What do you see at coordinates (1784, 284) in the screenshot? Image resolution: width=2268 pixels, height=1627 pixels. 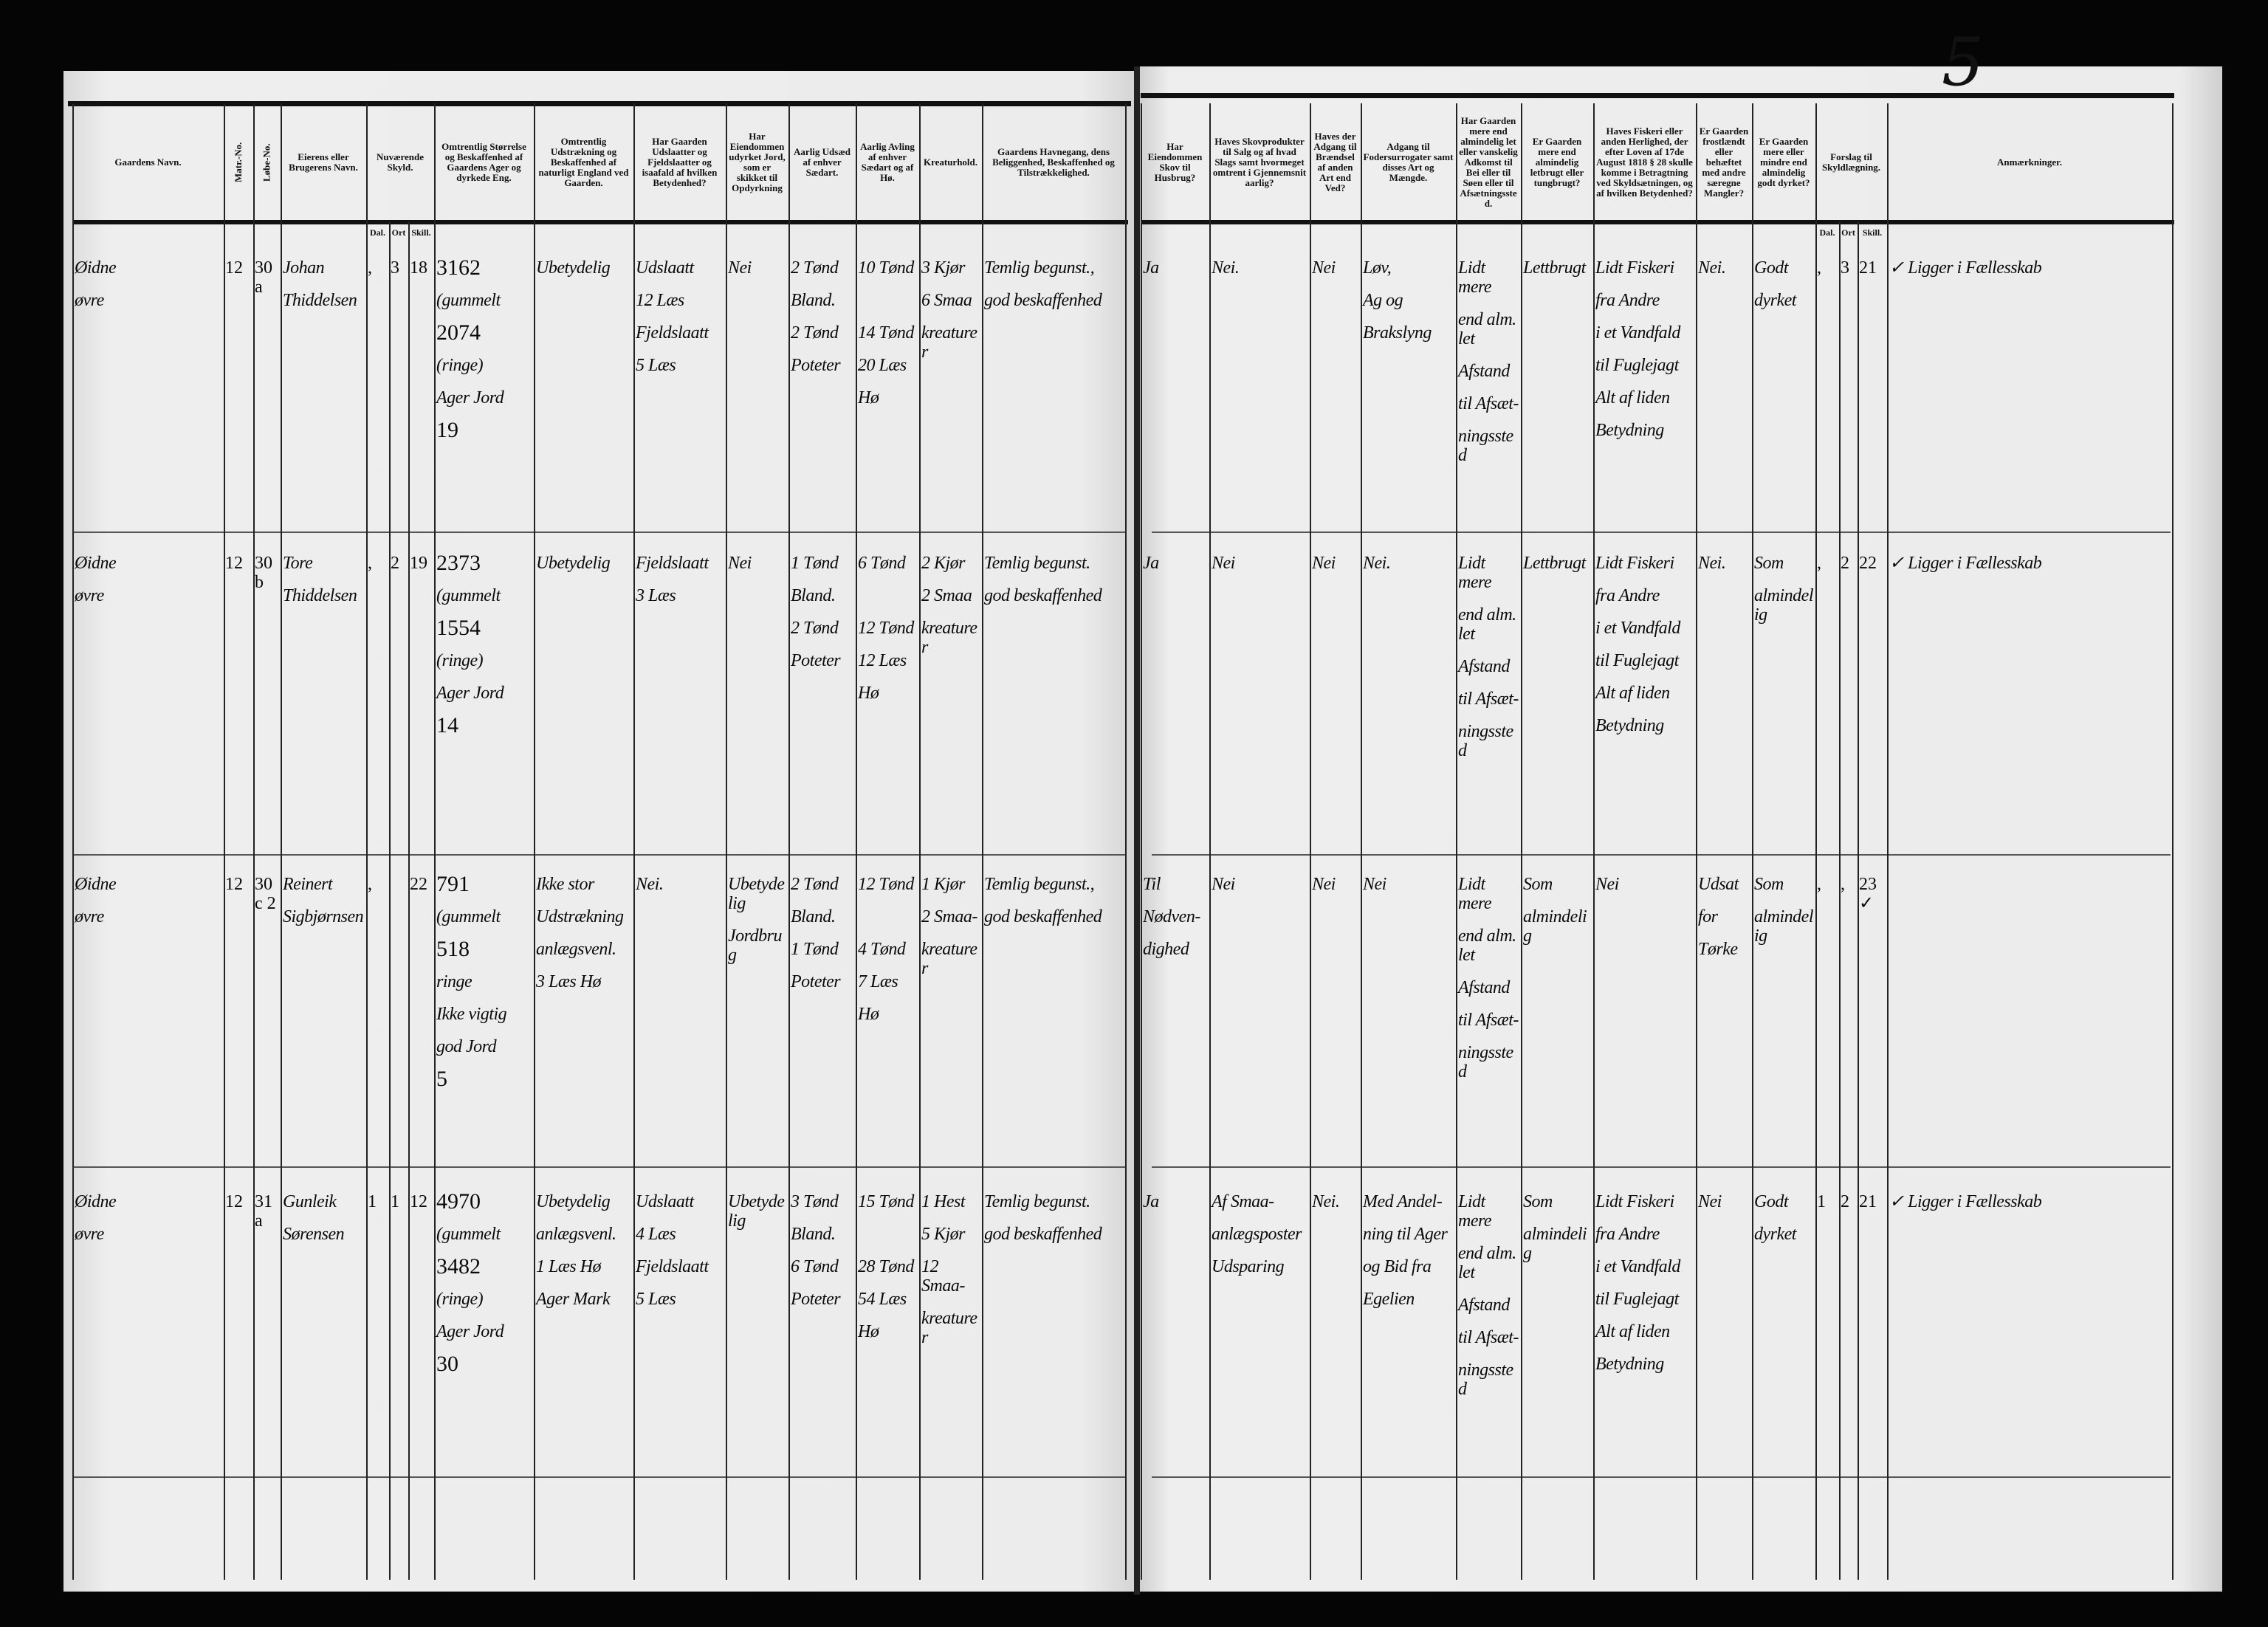 I see `table-cell: Godt dyrket` at bounding box center [1784, 284].